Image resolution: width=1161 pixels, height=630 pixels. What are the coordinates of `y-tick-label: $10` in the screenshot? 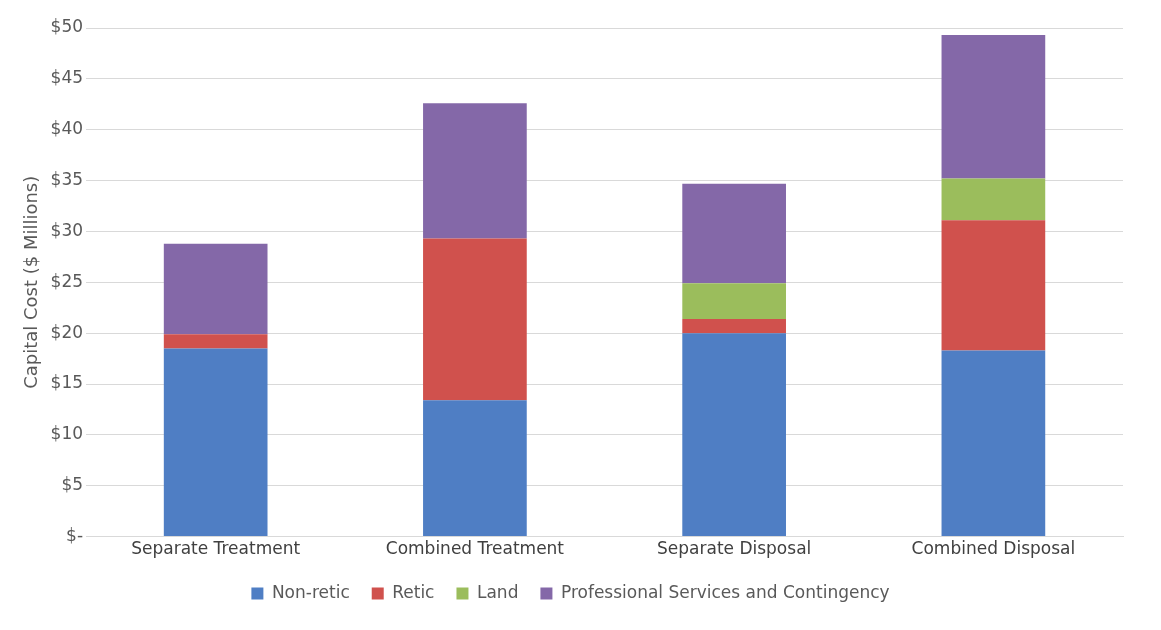 It's located at (67, 433).